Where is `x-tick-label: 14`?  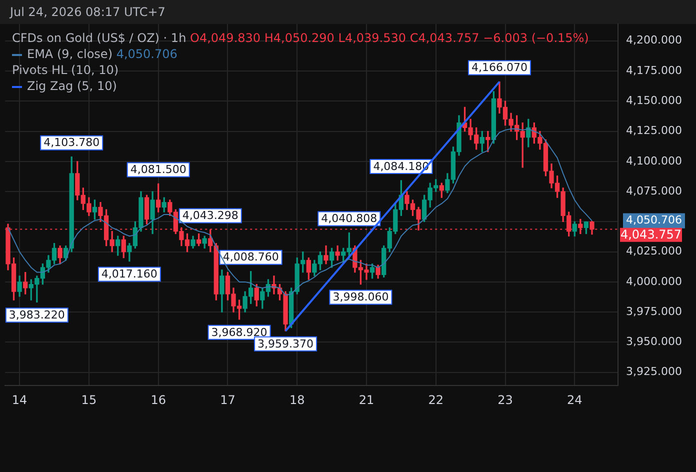 x-tick-label: 14 is located at coordinates (20, 399).